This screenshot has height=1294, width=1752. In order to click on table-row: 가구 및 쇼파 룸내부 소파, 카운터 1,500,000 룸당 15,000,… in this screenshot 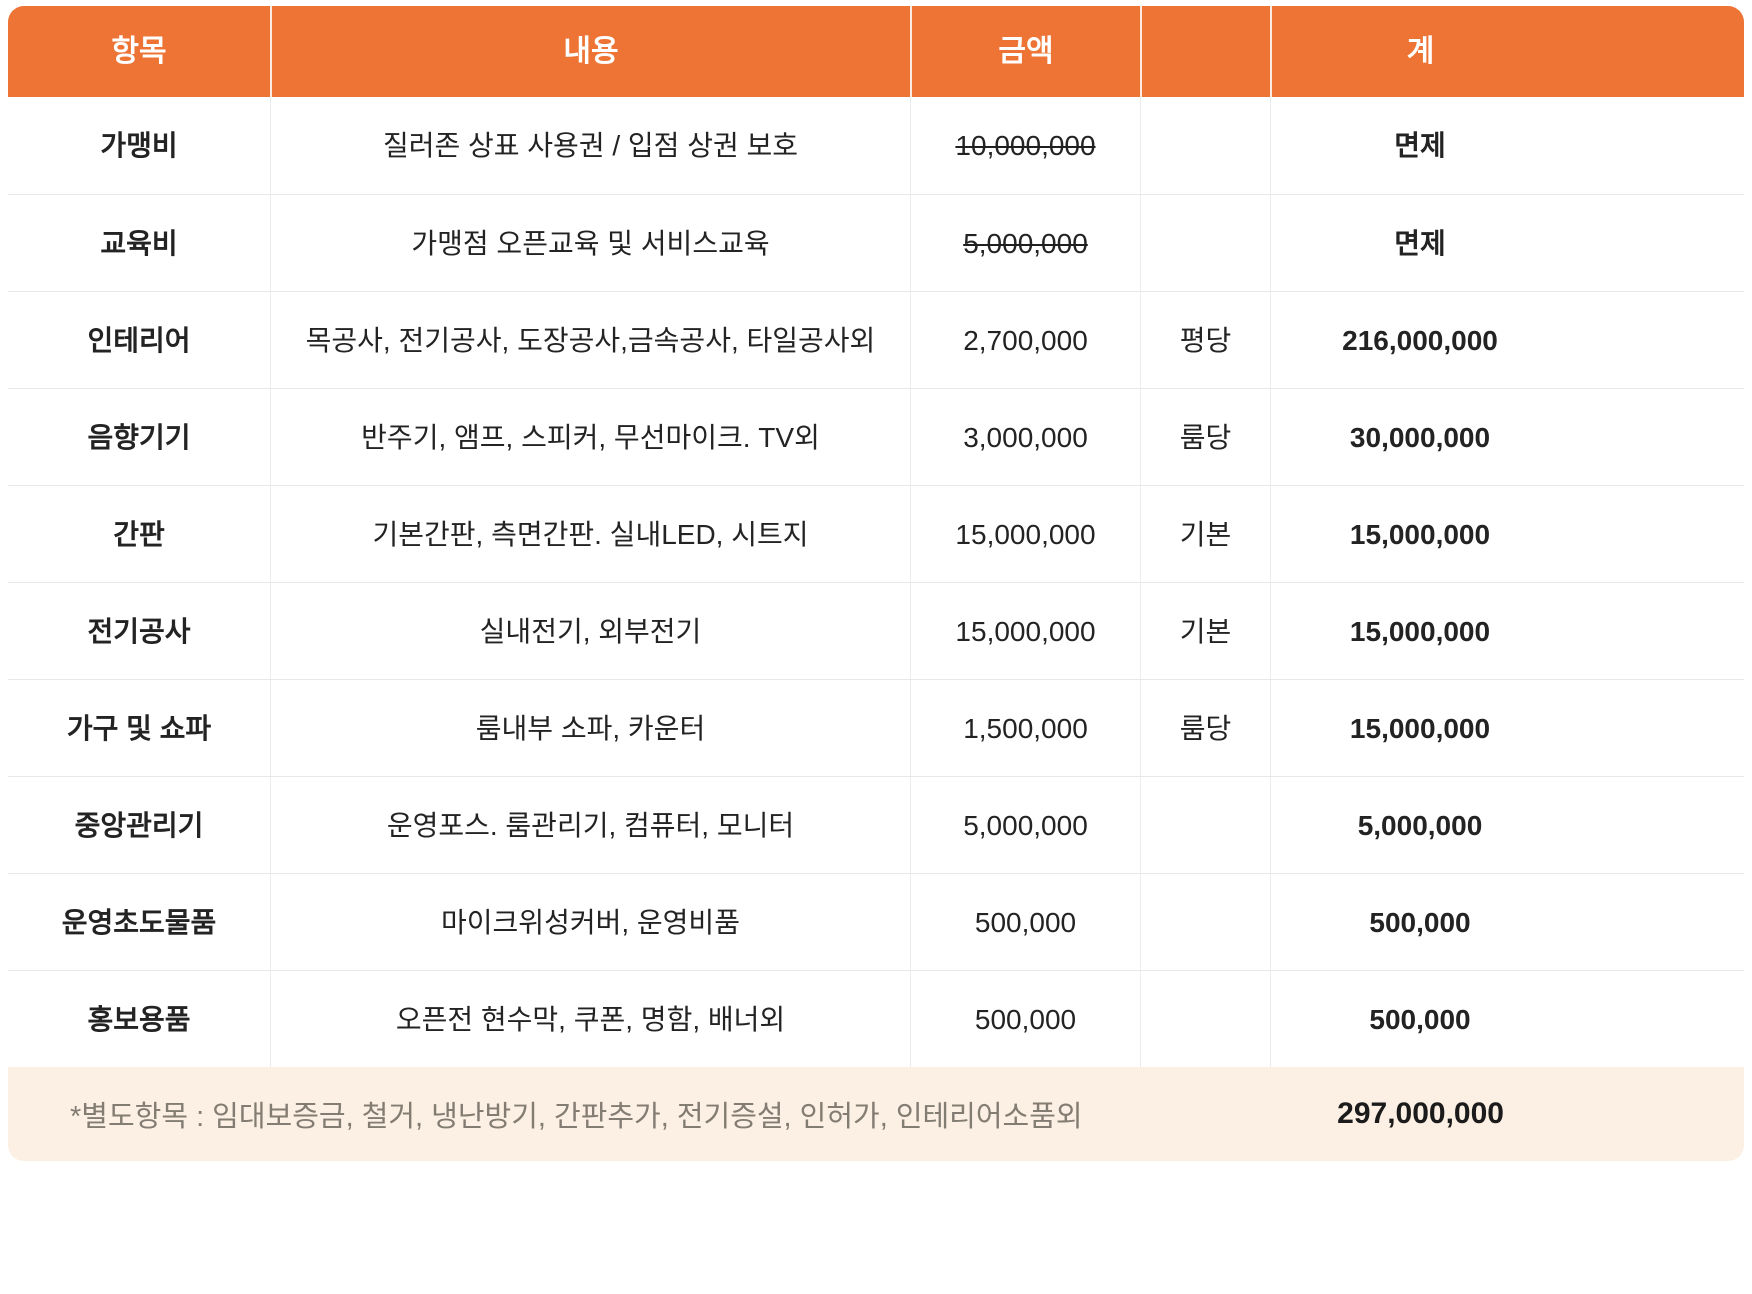, I will do `click(876, 727)`.